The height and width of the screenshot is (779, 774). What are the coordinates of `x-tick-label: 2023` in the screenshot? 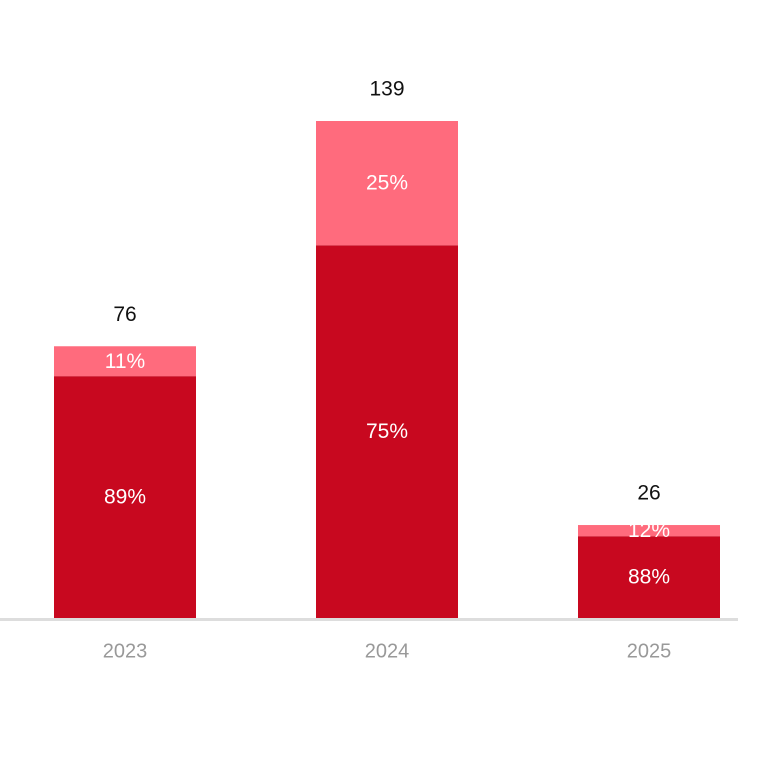 It's located at (125, 651).